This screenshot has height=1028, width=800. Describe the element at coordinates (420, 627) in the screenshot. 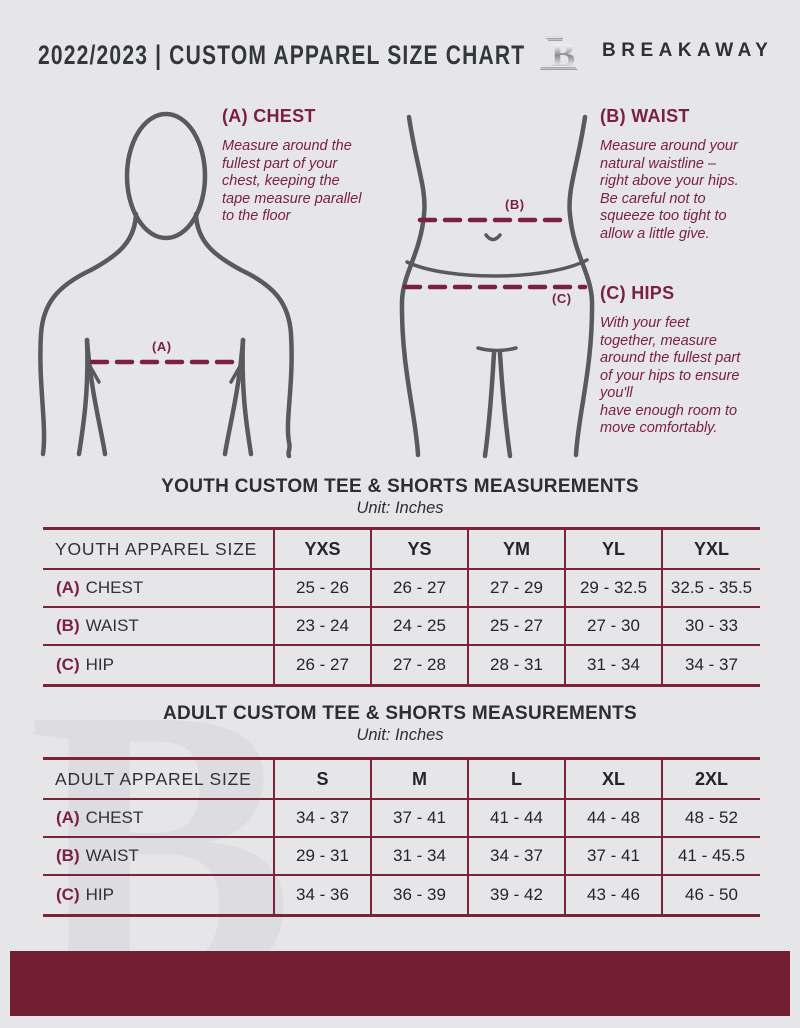

I see `table-cell: 24 - 25` at that location.